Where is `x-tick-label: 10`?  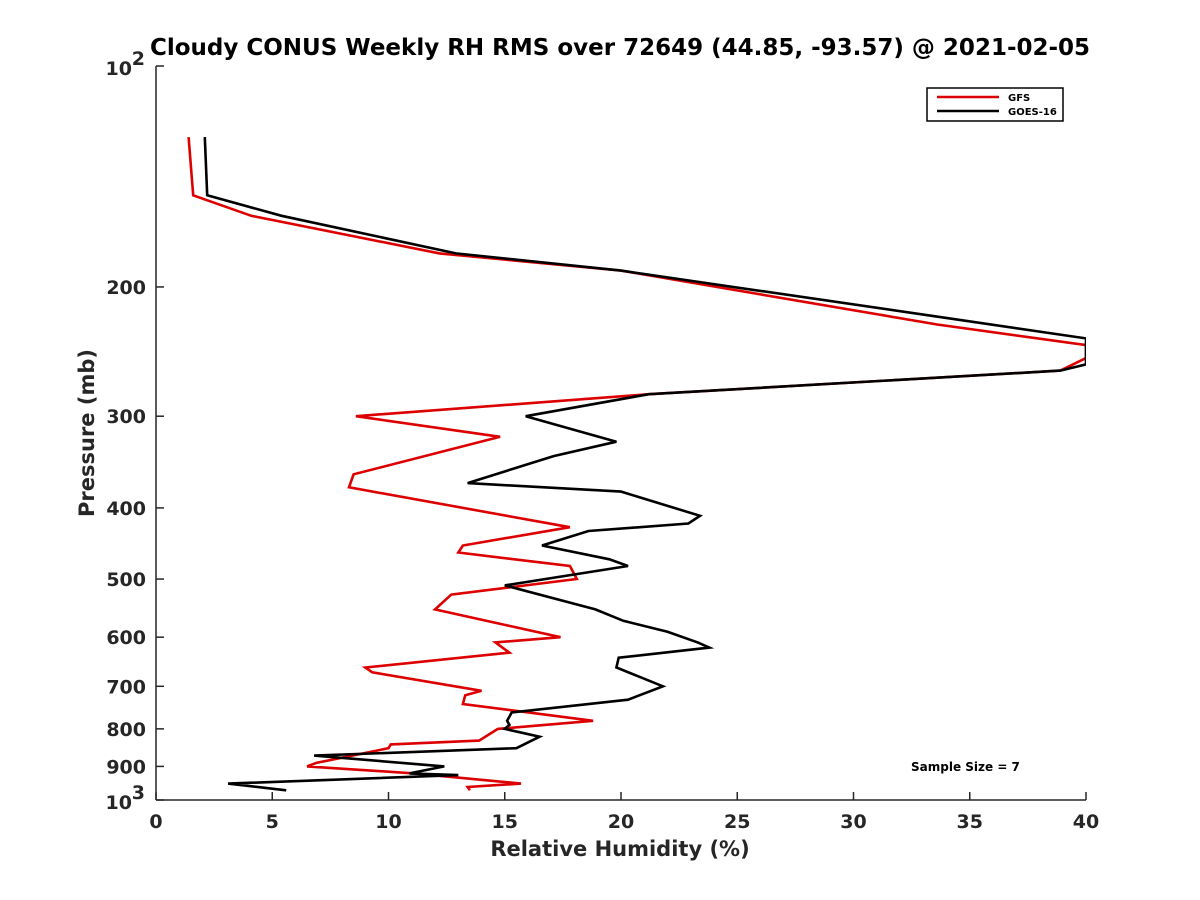
x-tick-label: 10 is located at coordinates (388, 822).